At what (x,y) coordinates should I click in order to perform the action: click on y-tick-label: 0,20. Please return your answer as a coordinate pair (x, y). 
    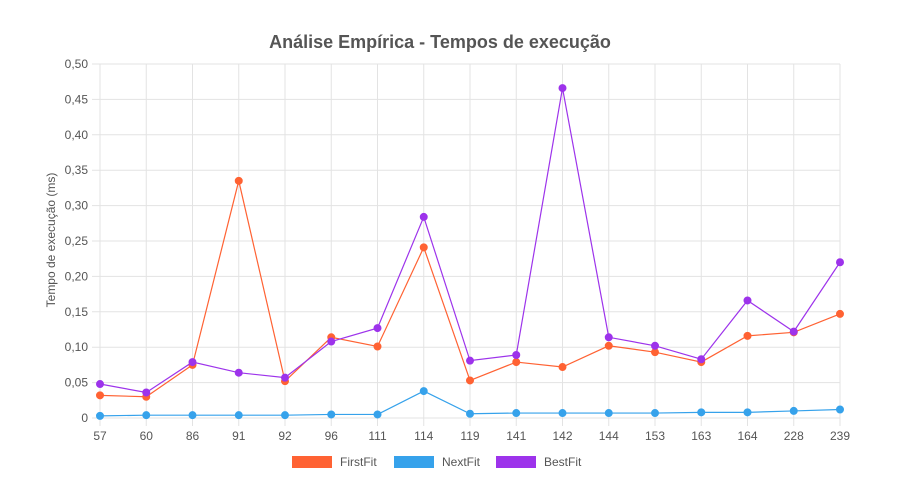
    Looking at the image, I should click on (77, 276).